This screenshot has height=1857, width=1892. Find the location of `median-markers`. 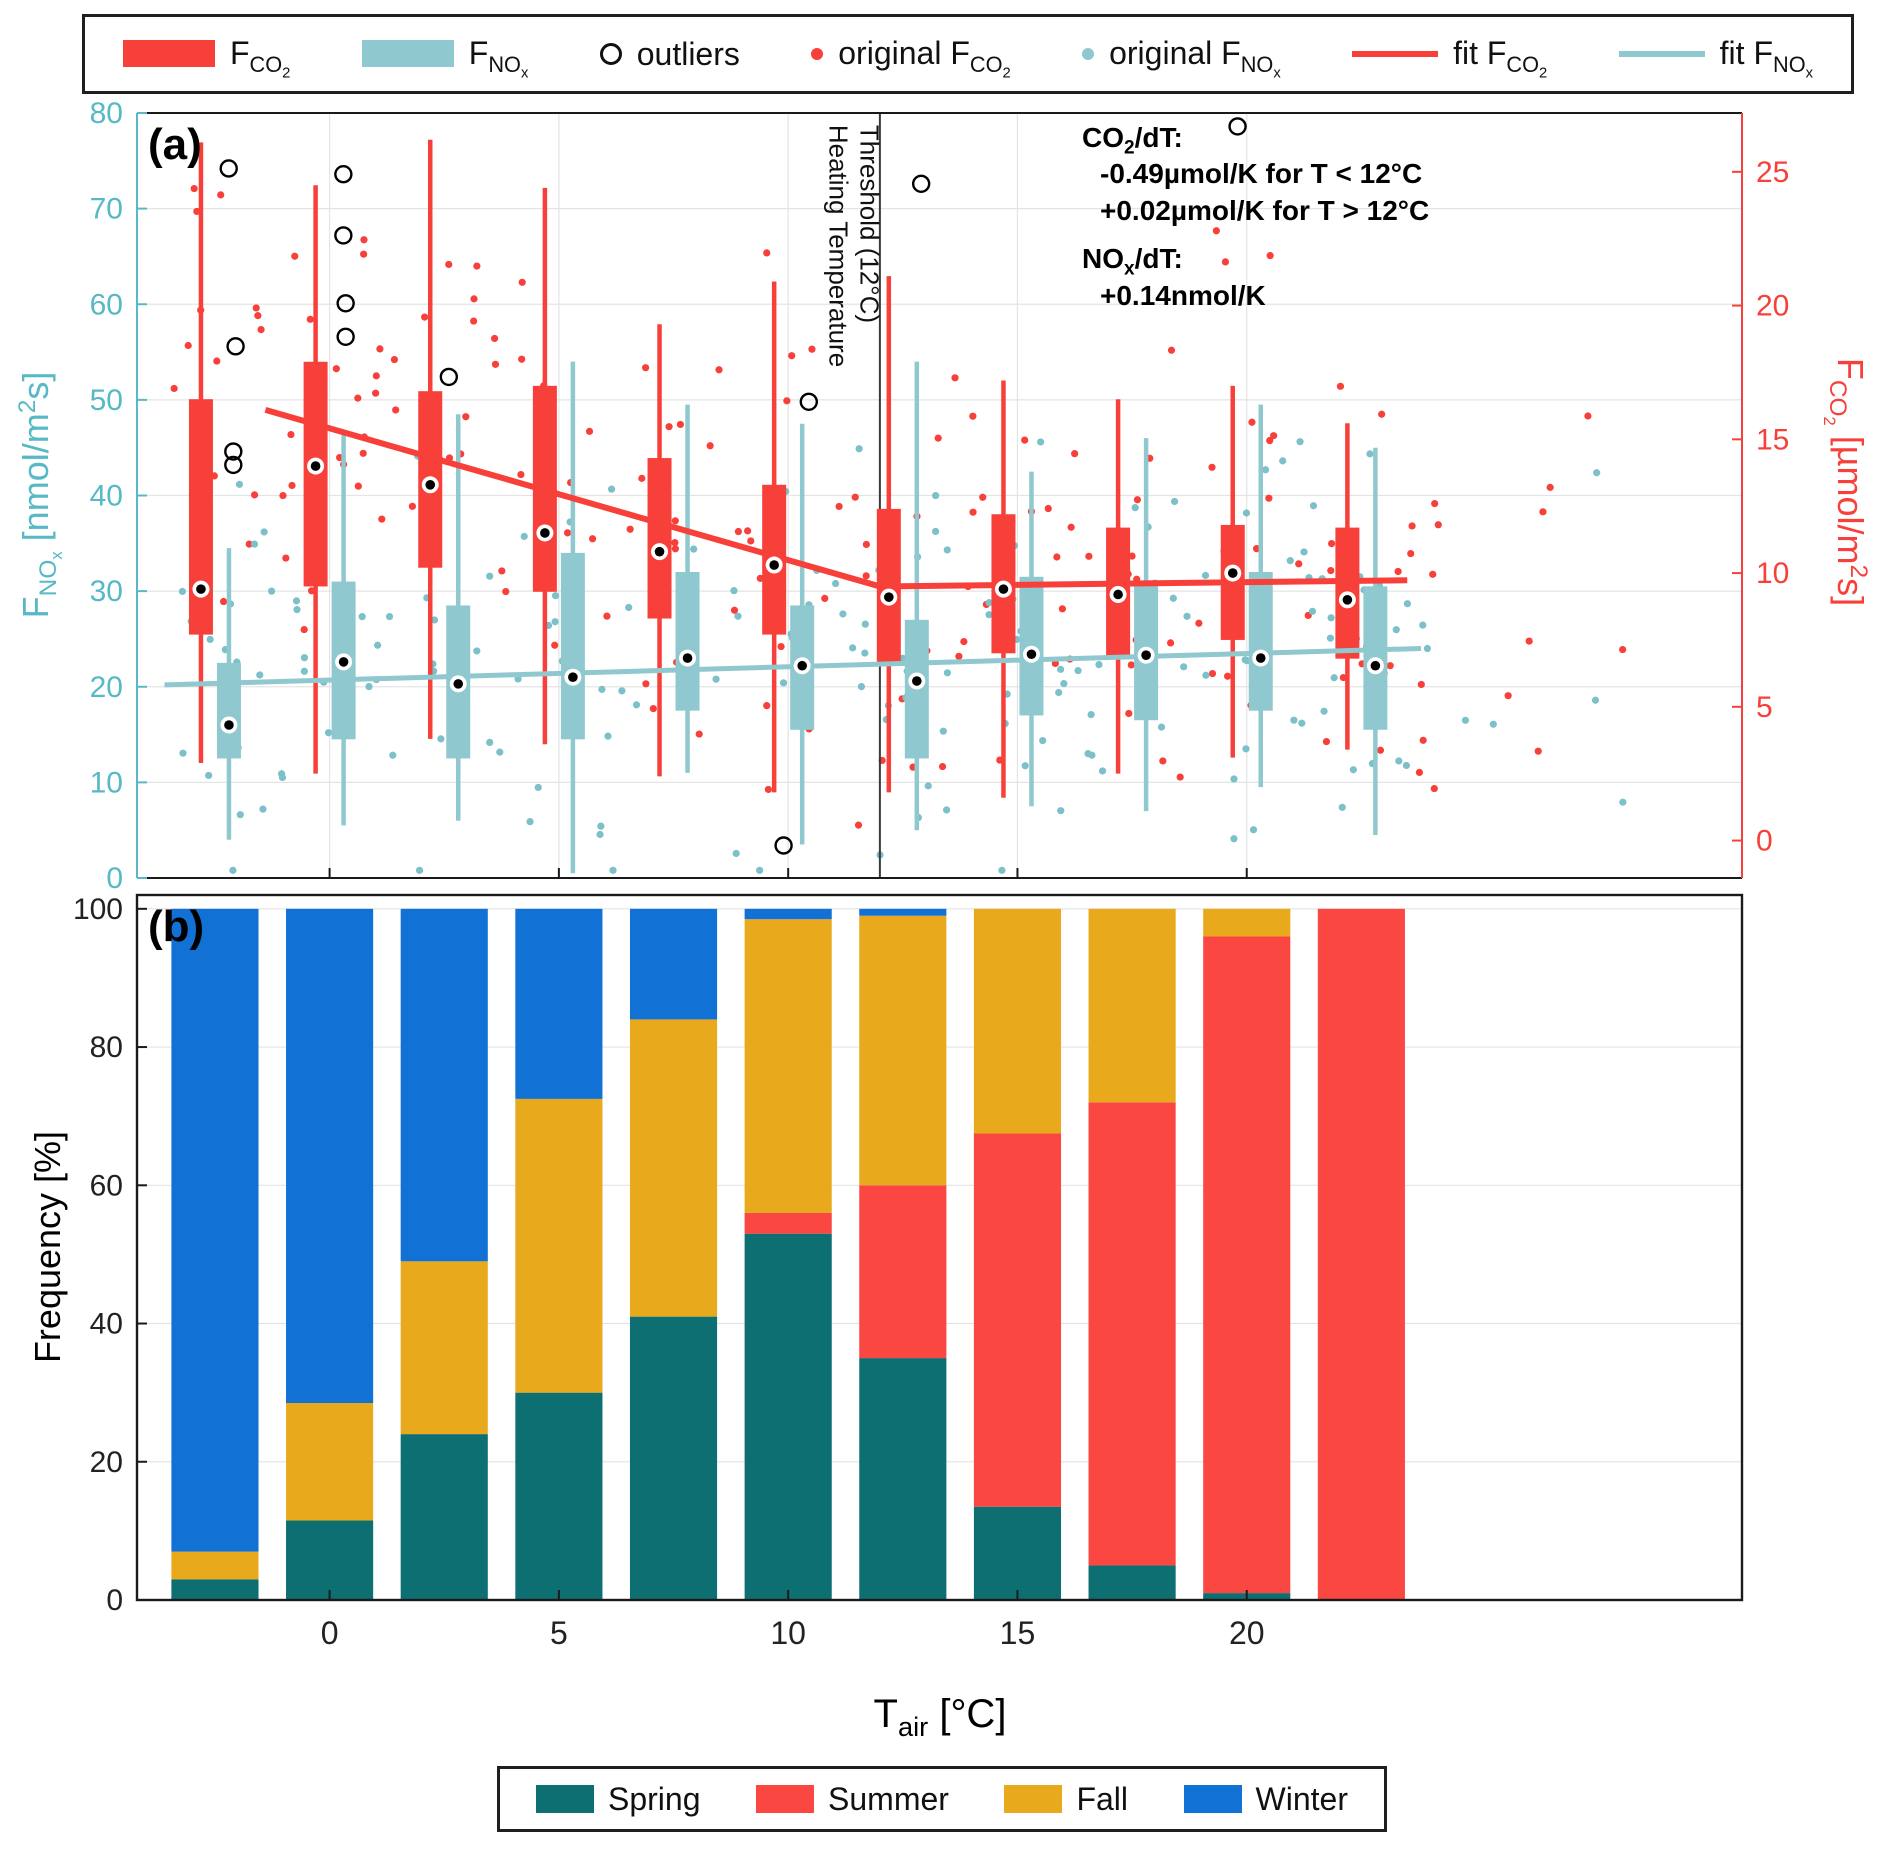

median-markers is located at coordinates (788, 595).